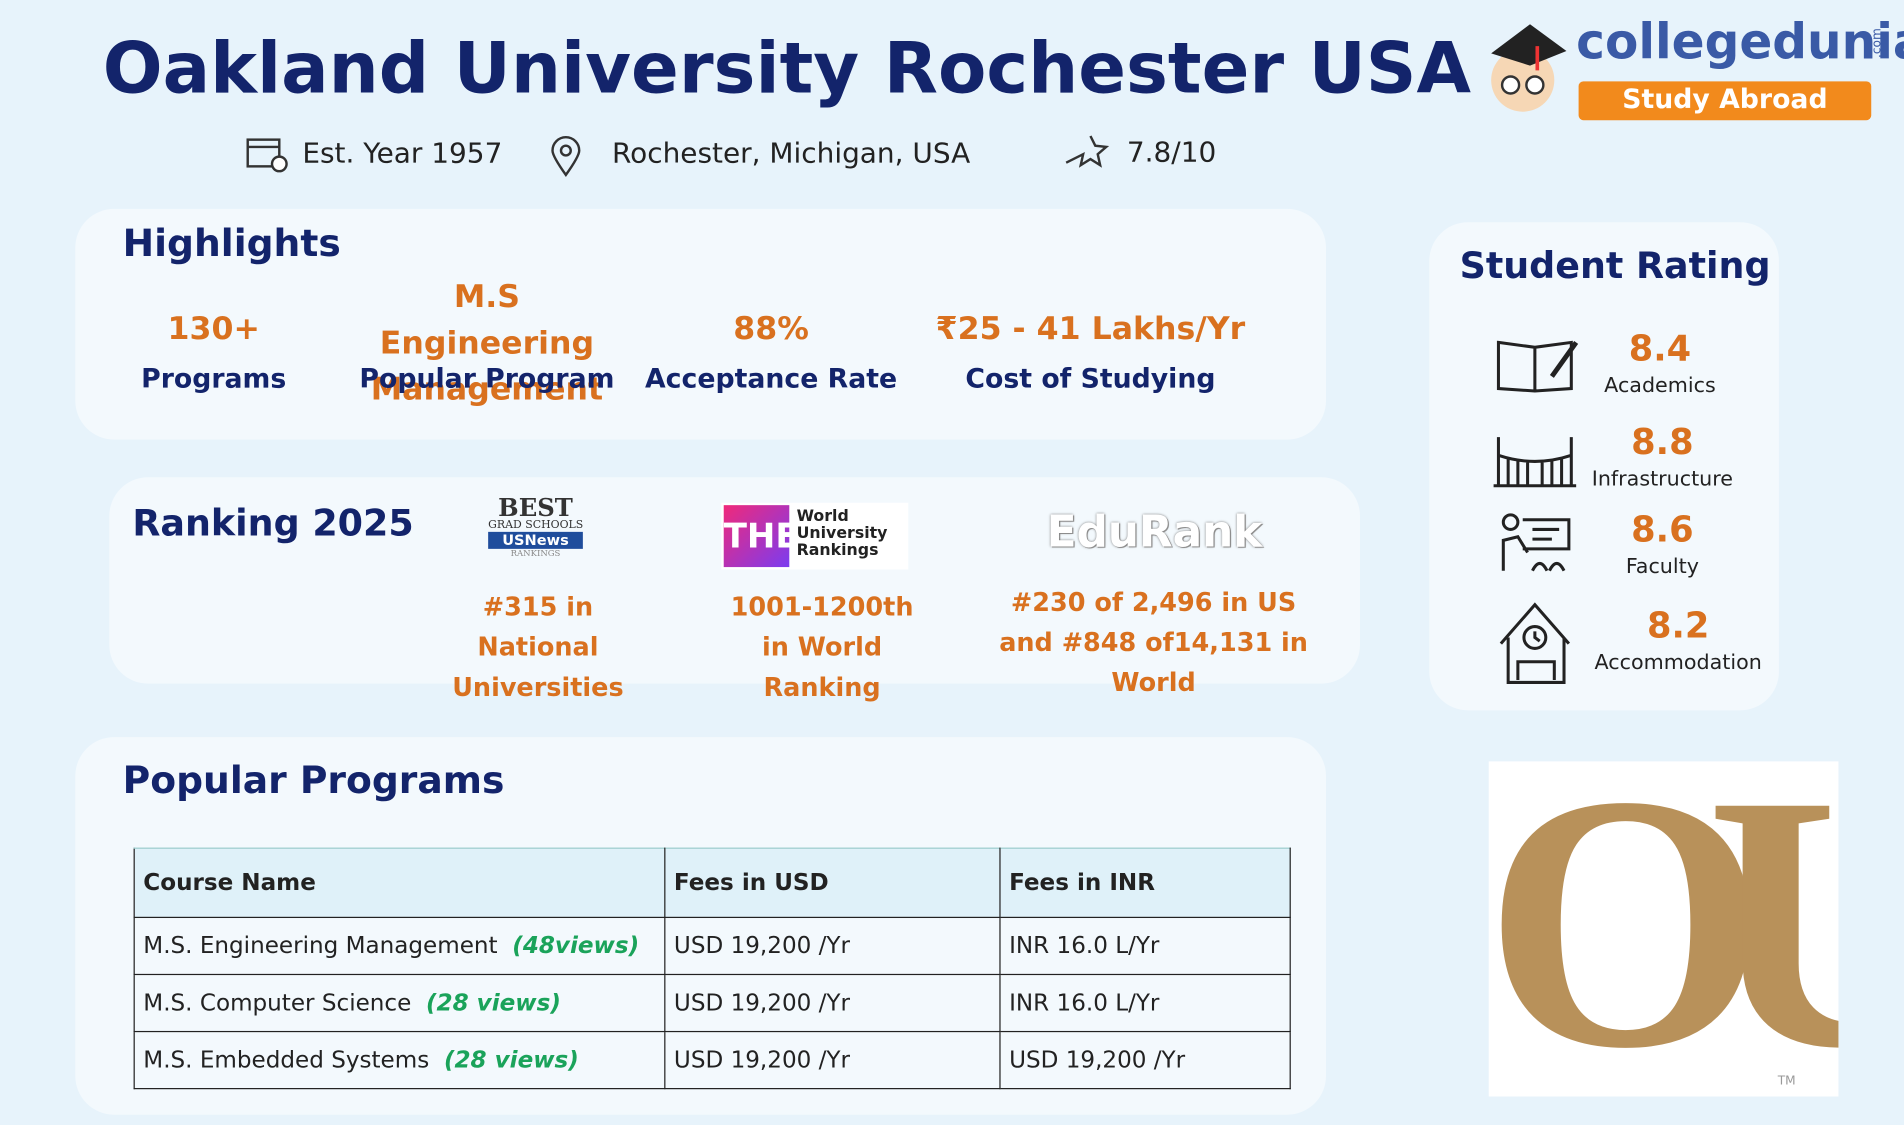  I want to click on highlight-value: 130+, so click(213, 329).